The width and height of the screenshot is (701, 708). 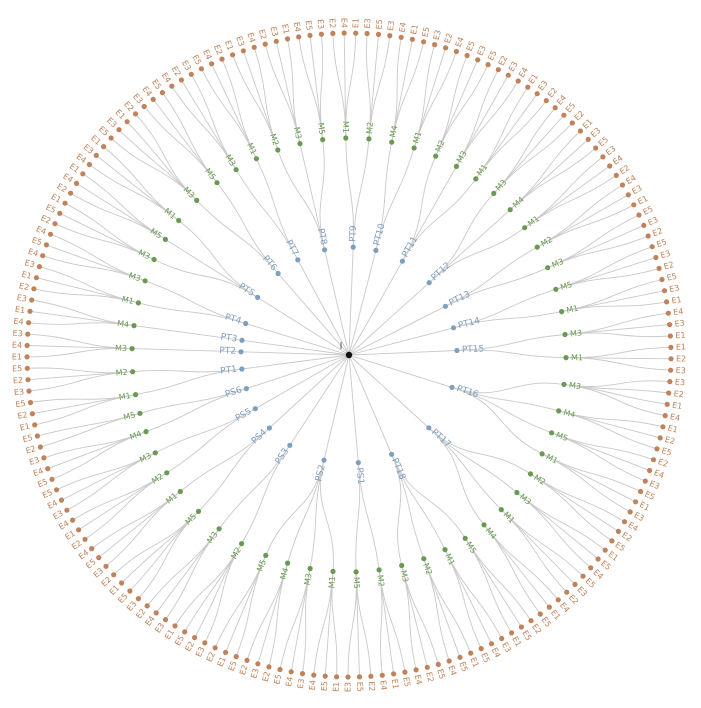 I want to click on parent-label: PT17, so click(x=440, y=438).